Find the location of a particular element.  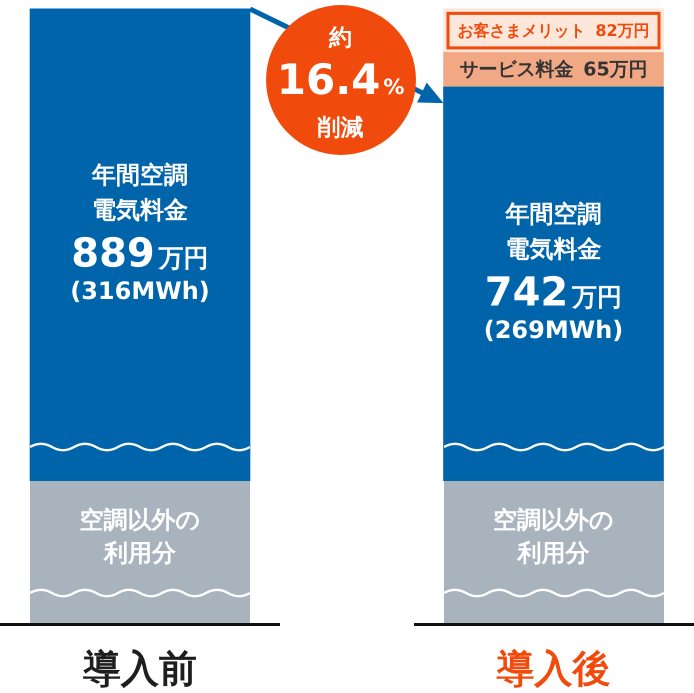

text: 年間空調電気料金 is located at coordinates (140, 192).